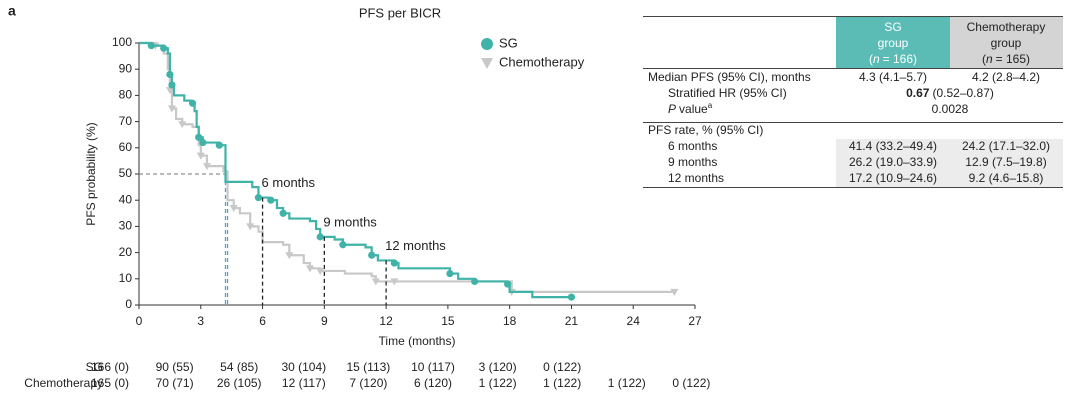 This screenshot has height=410, width=1080. I want to click on panel-label: a, so click(12, 11).